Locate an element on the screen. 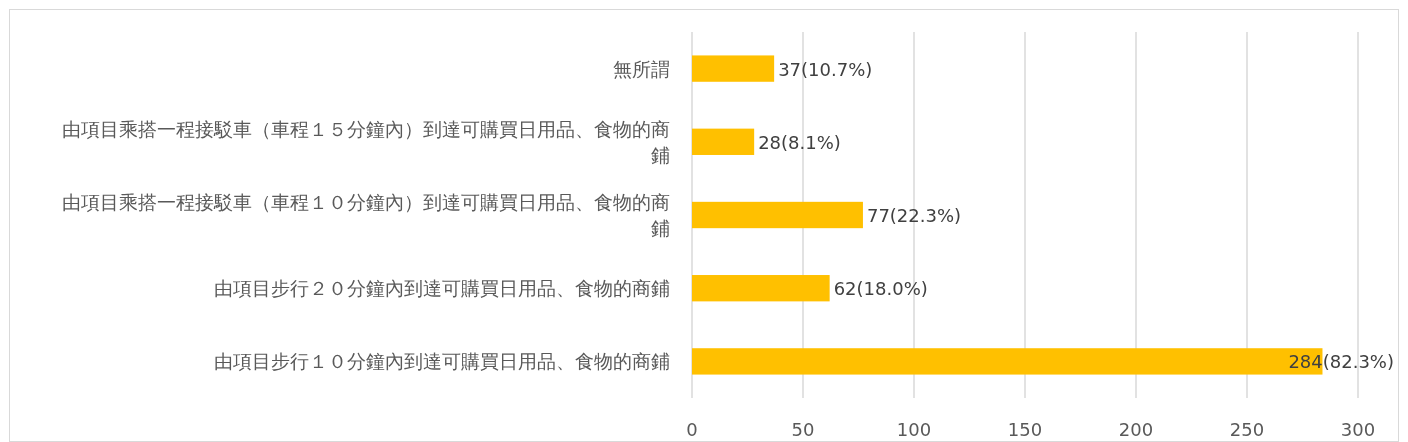 The height and width of the screenshot is (442, 1408). x-tick-label: 150 is located at coordinates (1025, 429).